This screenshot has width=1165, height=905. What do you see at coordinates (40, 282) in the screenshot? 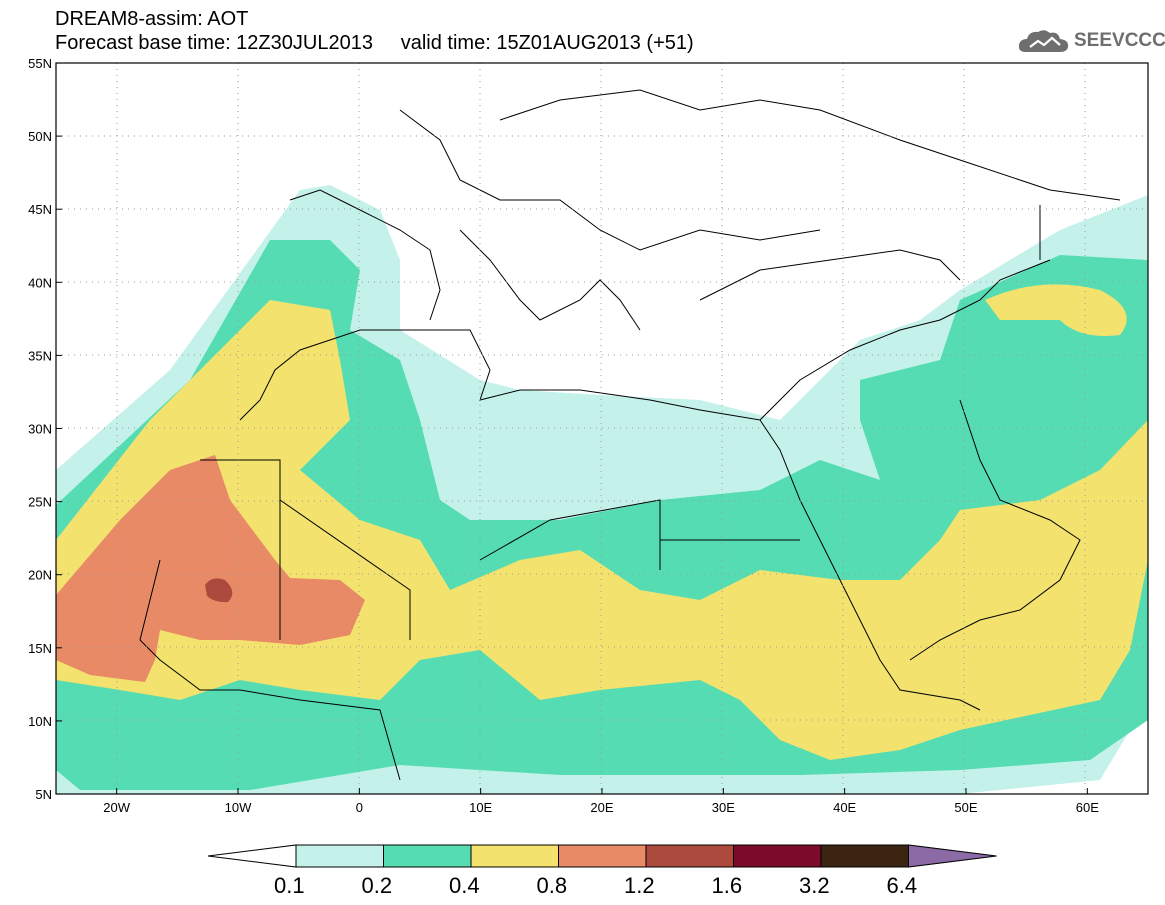
I see `lat-tick-label: 40N` at bounding box center [40, 282].